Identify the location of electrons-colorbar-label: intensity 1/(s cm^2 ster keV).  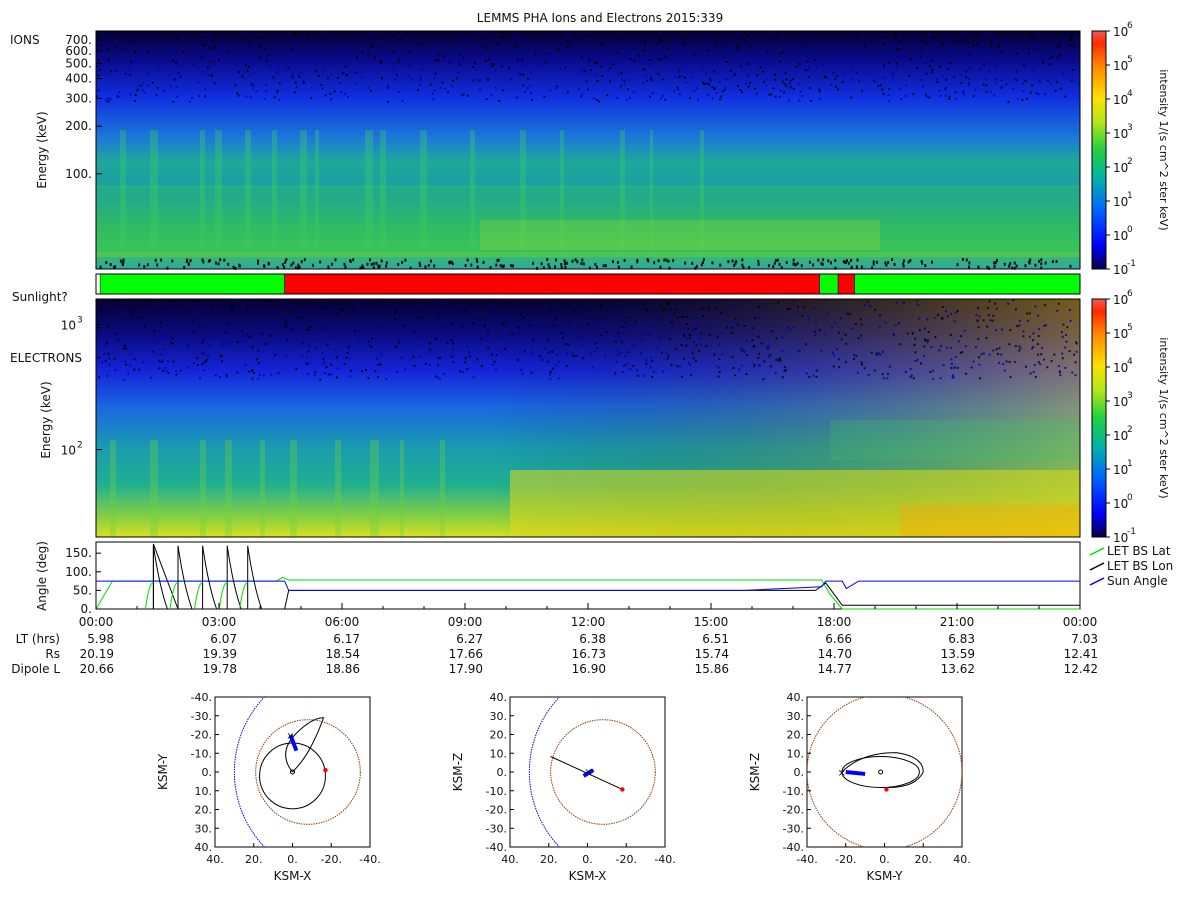
(1163, 417).